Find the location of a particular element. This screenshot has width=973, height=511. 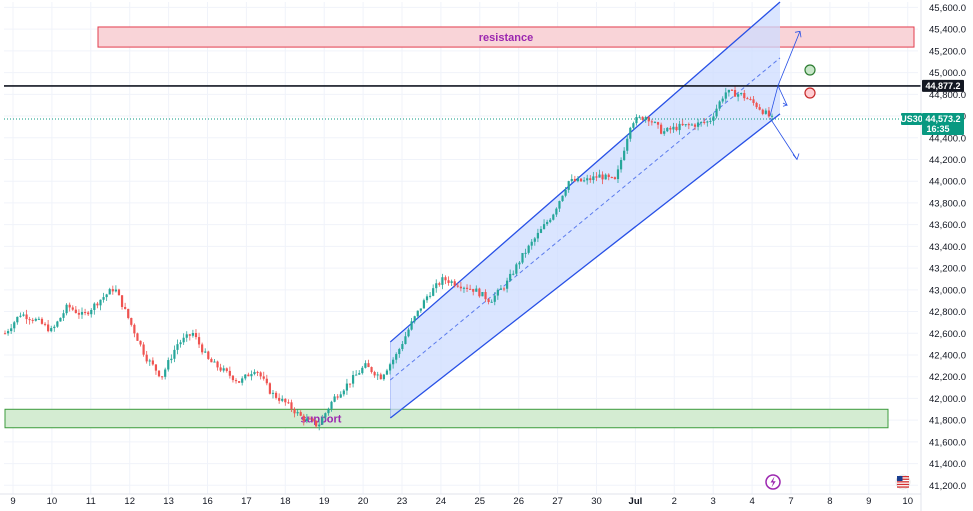

support-zone is located at coordinates (446, 418).